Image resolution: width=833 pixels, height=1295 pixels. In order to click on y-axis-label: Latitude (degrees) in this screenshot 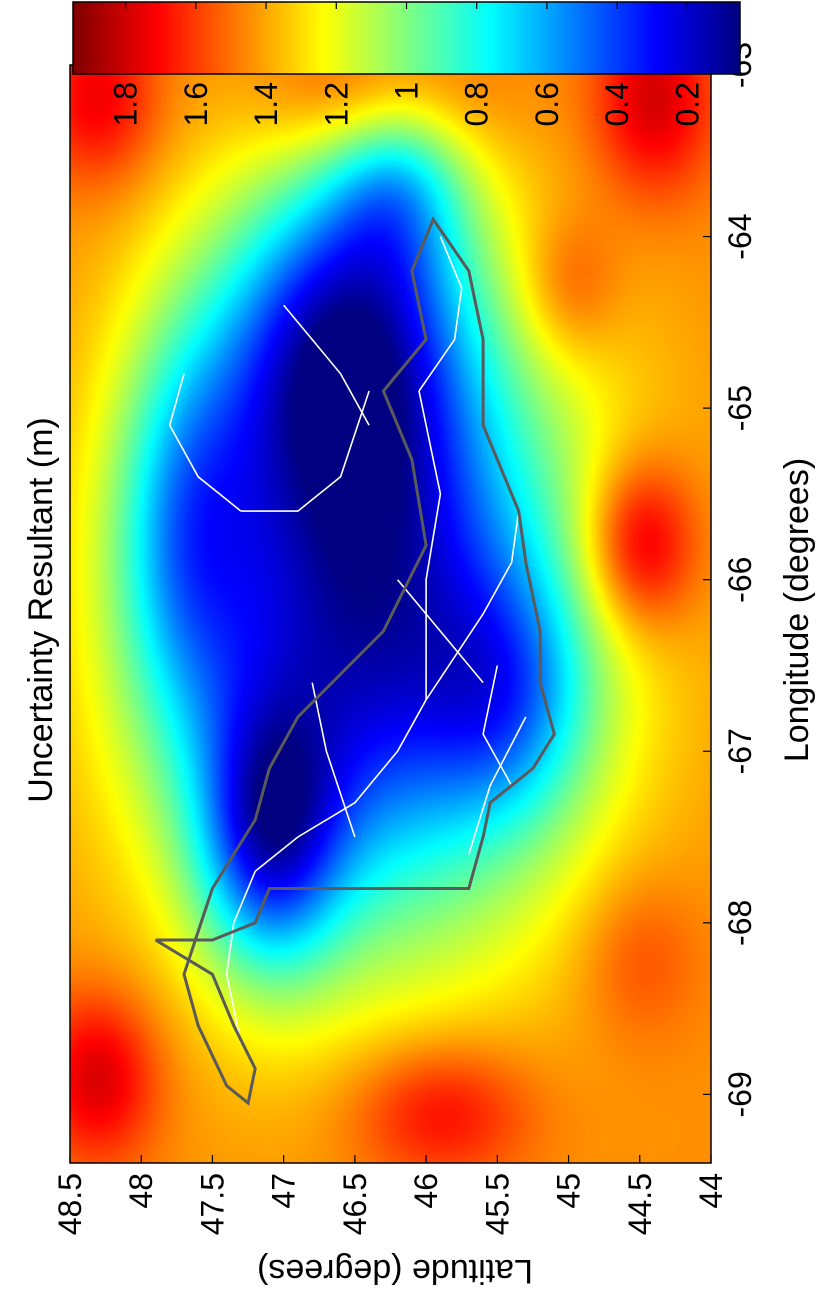, I will do `click(395, 1271)`.